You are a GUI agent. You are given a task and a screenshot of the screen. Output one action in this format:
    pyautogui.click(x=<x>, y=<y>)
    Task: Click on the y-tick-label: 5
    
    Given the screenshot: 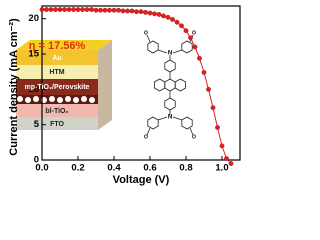 What is the action you would take?
    pyautogui.click(x=37, y=124)
    